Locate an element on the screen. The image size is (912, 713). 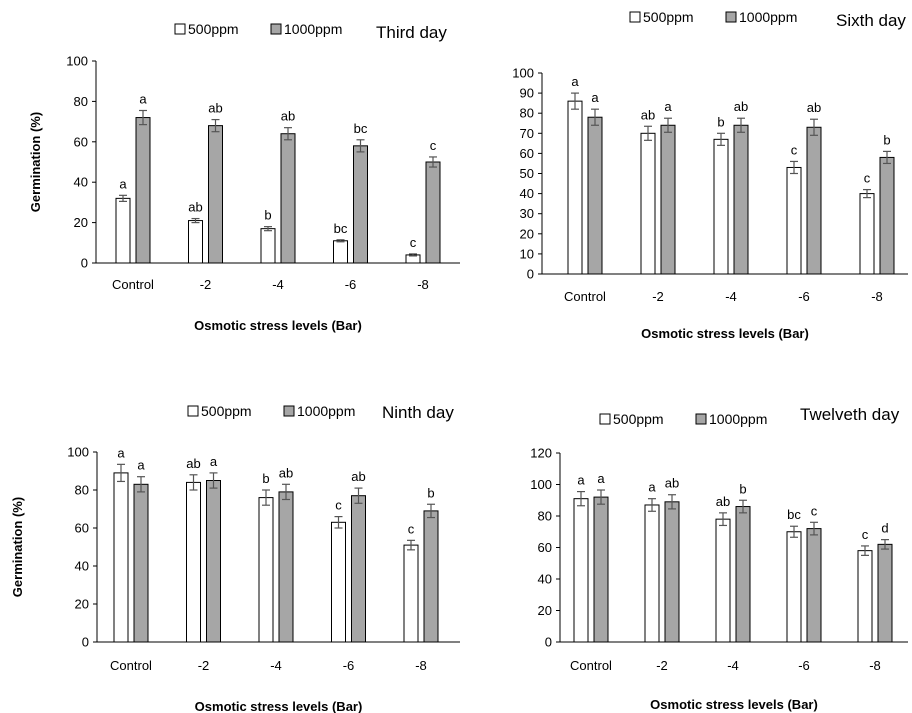
y-tick-label: 100 is located at coordinates (77, 61).